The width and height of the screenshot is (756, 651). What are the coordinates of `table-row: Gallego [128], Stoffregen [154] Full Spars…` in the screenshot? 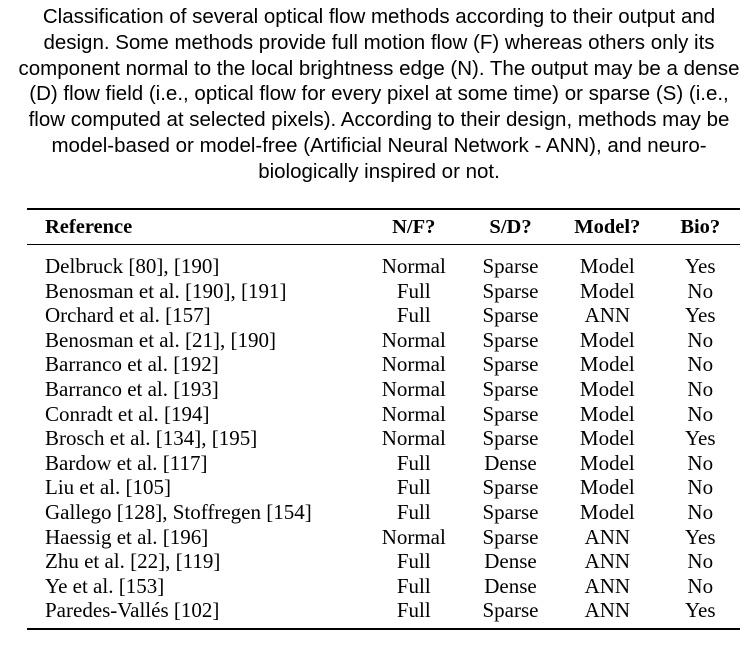 It's located at (383, 512).